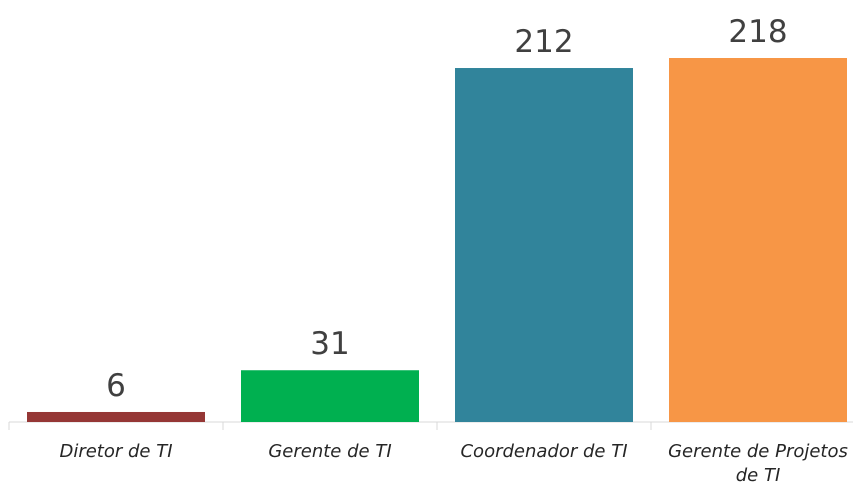  Describe the element at coordinates (757, 32) in the screenshot. I see `value-label: 218` at that location.